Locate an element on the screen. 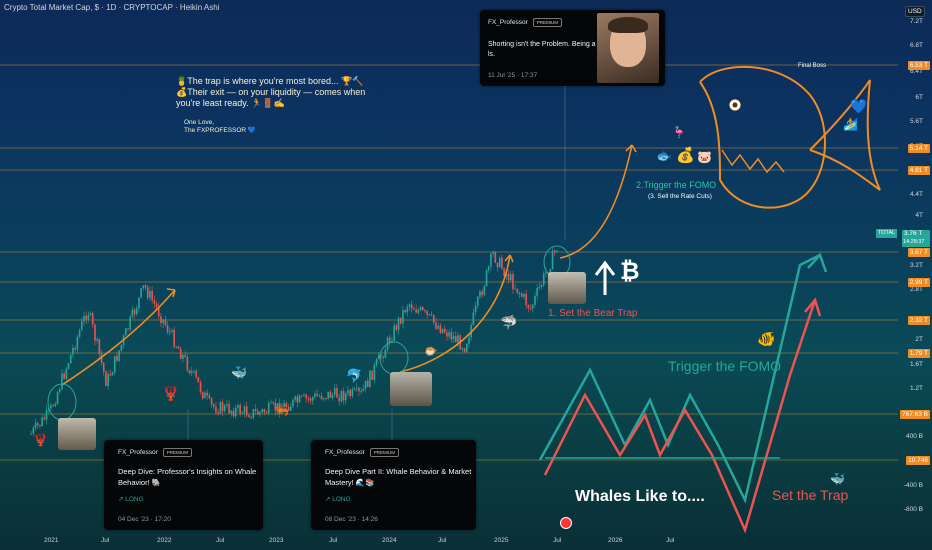 The image size is (932, 550). long-tag: ↗ LONG is located at coordinates (338, 499).